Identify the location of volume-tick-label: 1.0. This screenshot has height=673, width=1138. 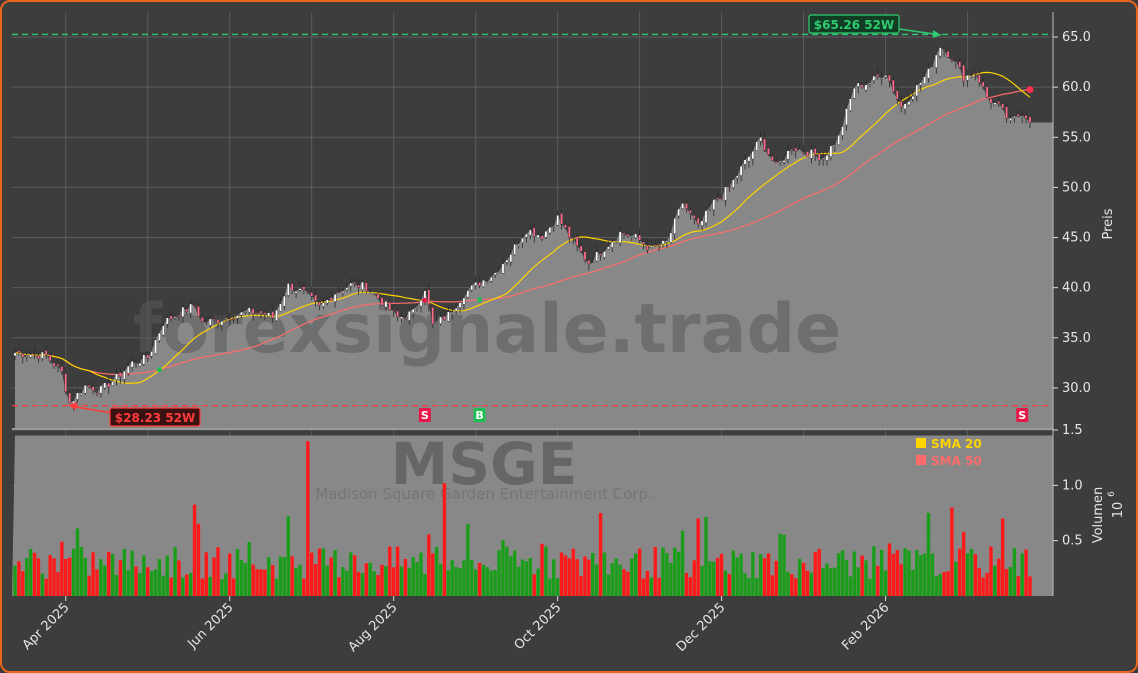
(1072, 485).